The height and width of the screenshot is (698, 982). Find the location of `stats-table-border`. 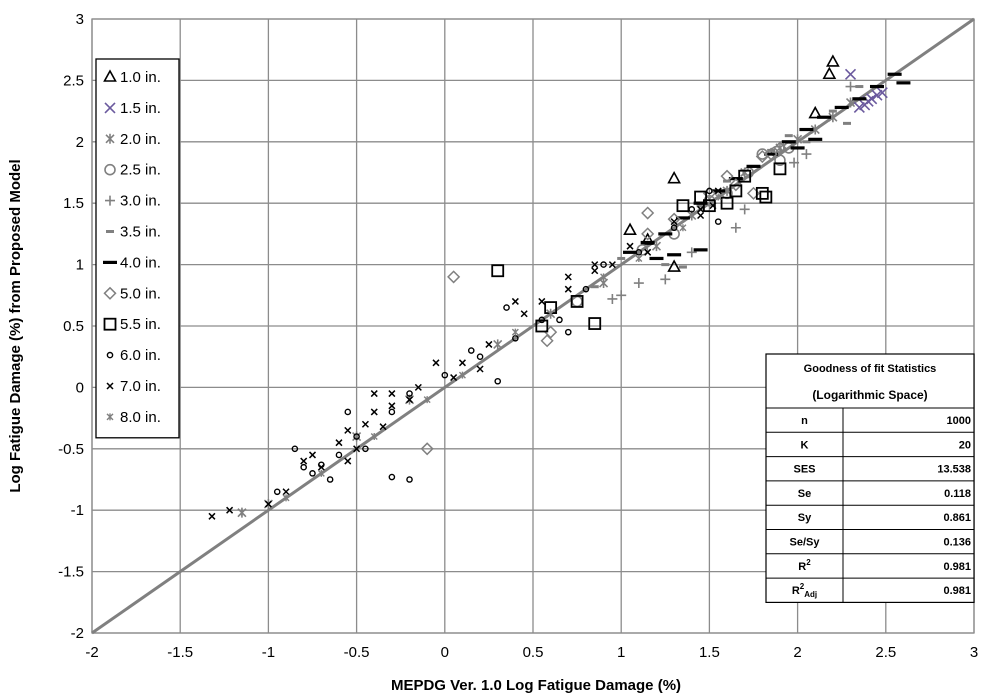

stats-table-border is located at coordinates (870, 478).